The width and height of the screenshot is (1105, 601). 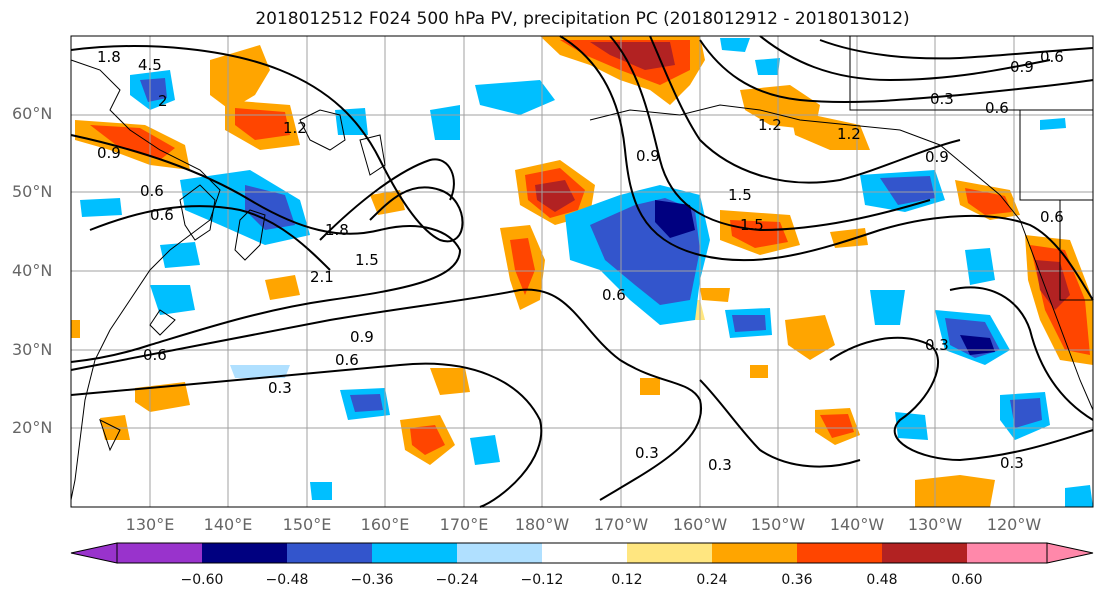 What do you see at coordinates (627, 580) in the screenshot?
I see `colorbar-tick: 0.12` at bounding box center [627, 580].